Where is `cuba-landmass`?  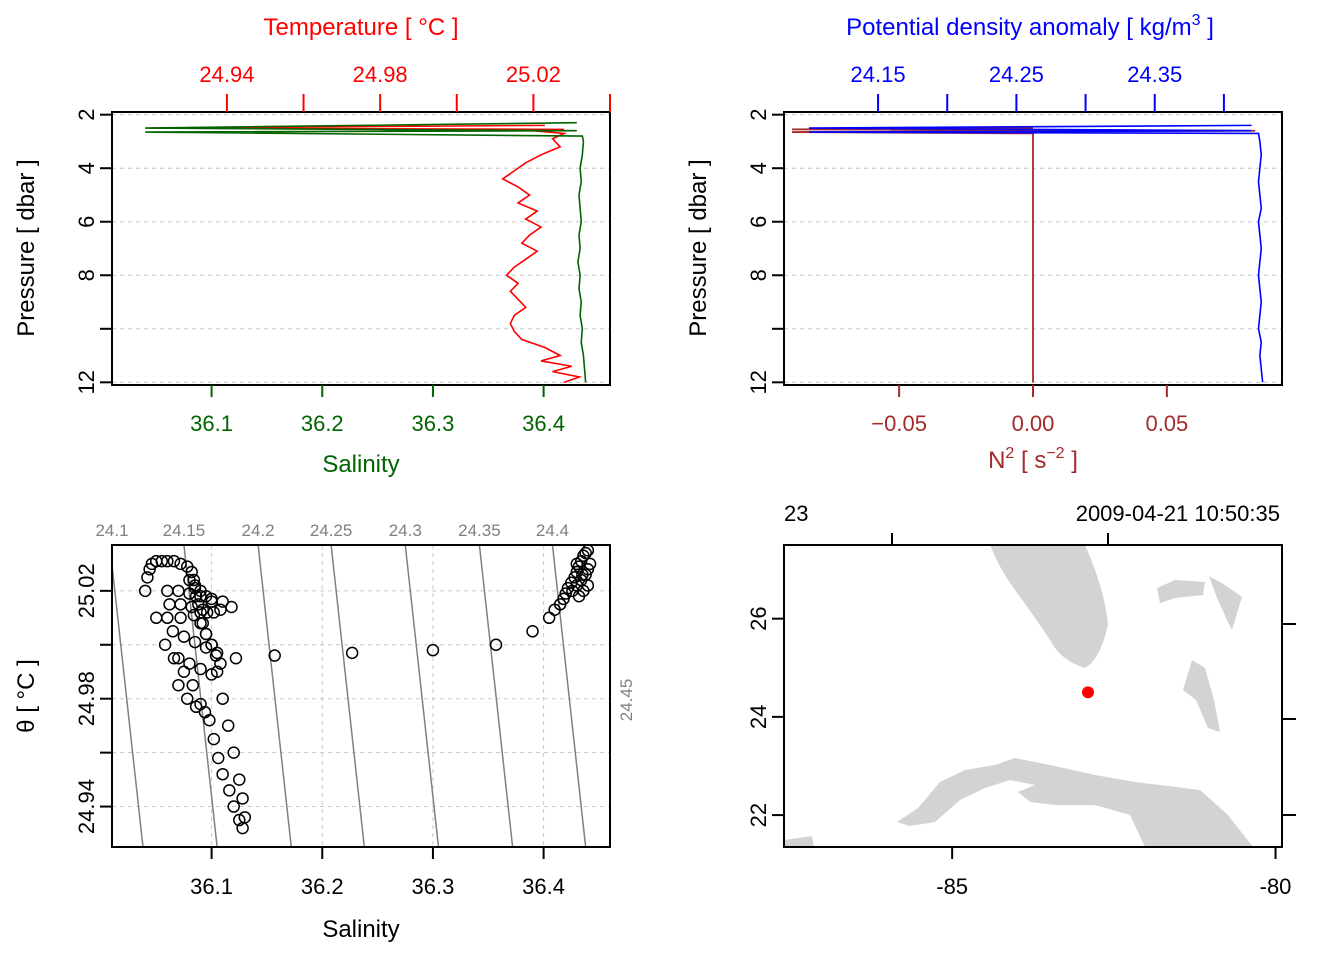 cuba-landmass is located at coordinates (1075, 802).